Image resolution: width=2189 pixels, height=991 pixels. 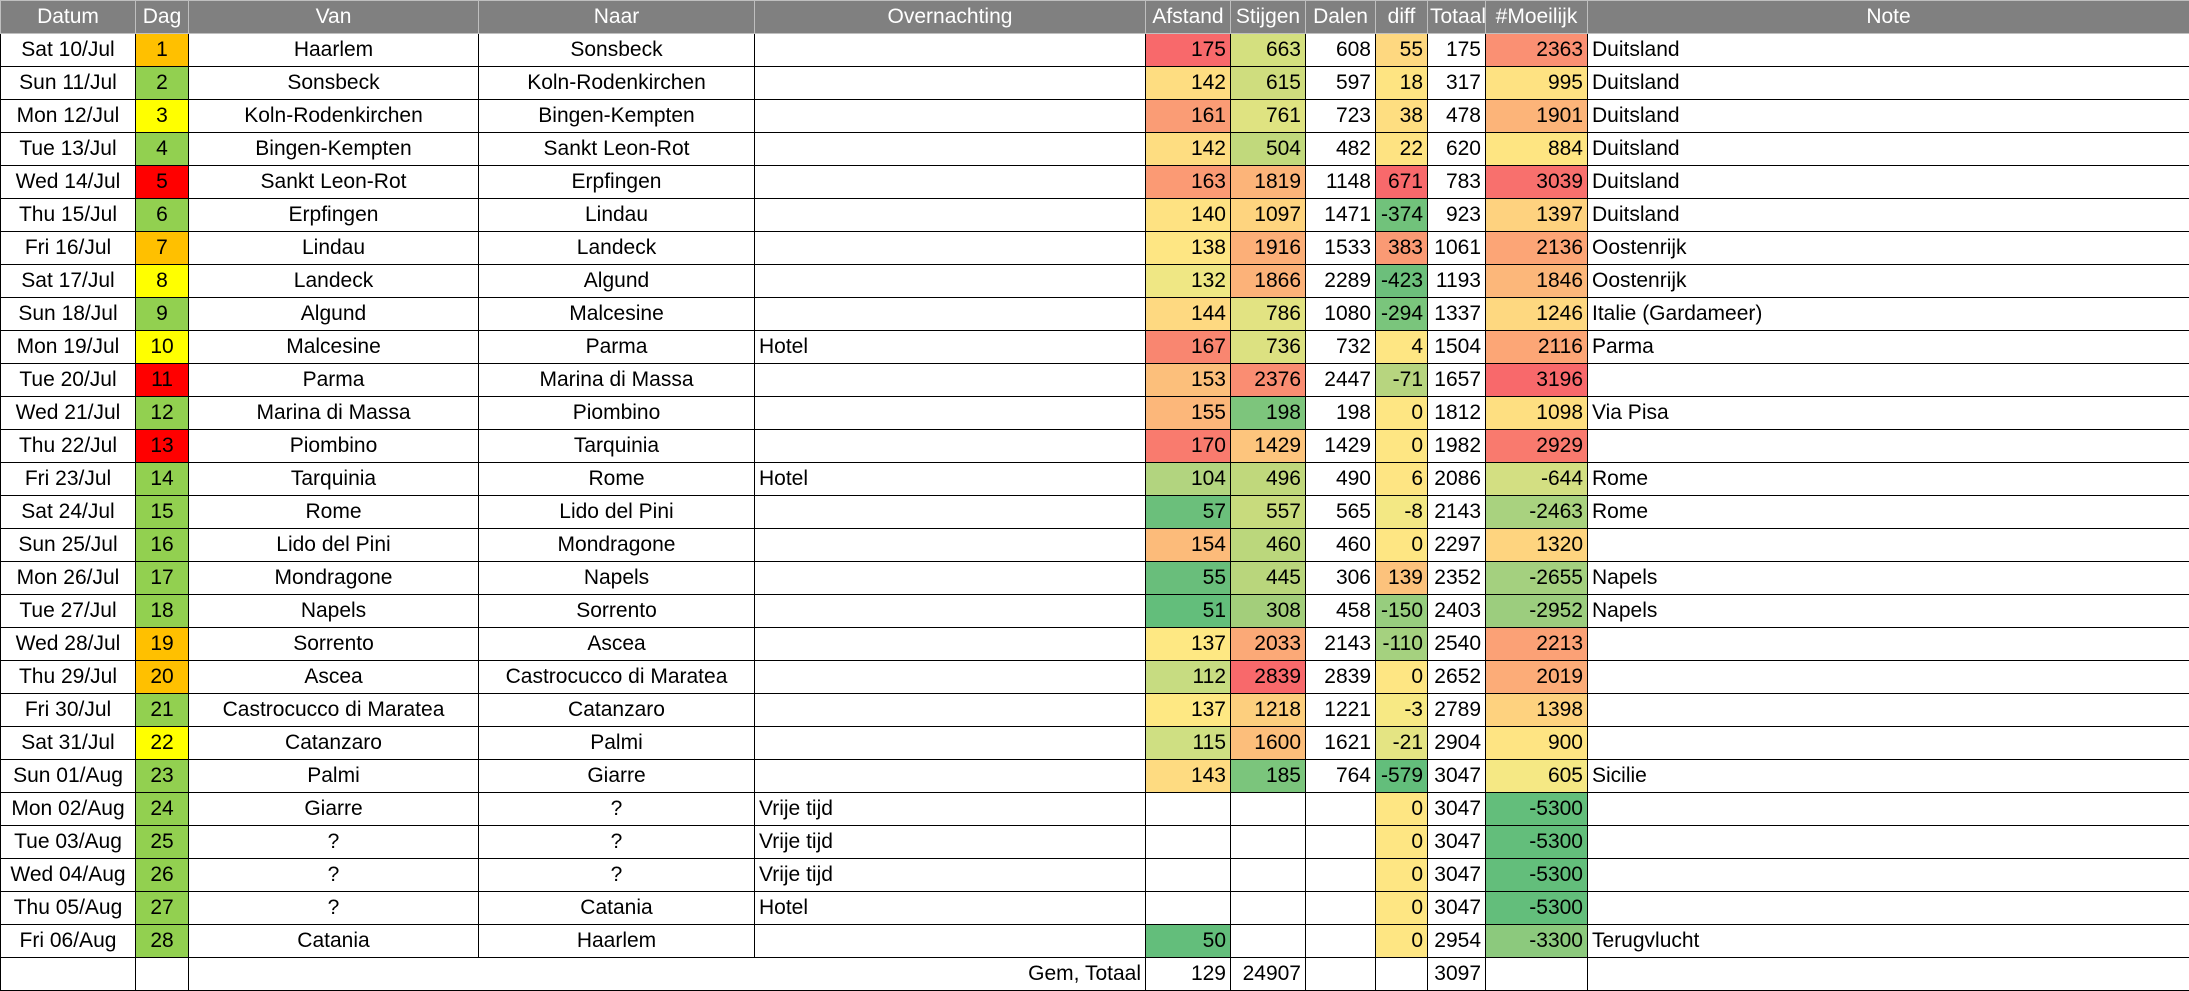 I want to click on cell-dag: 4, so click(x=162, y=149).